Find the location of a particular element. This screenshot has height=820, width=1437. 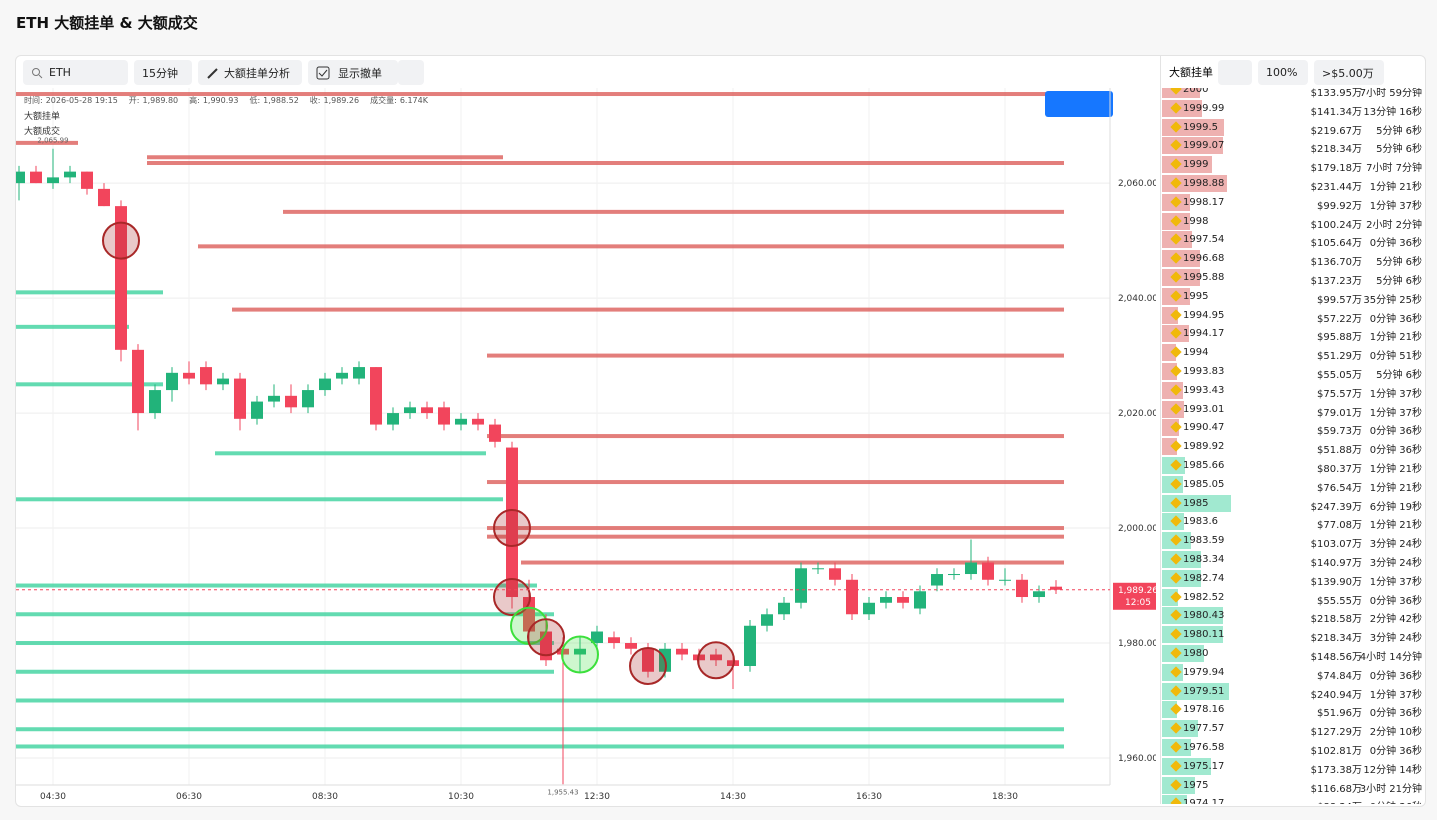

book-row: 1995 $99.57万 35分钟 25秒 is located at coordinates (1293, 296).